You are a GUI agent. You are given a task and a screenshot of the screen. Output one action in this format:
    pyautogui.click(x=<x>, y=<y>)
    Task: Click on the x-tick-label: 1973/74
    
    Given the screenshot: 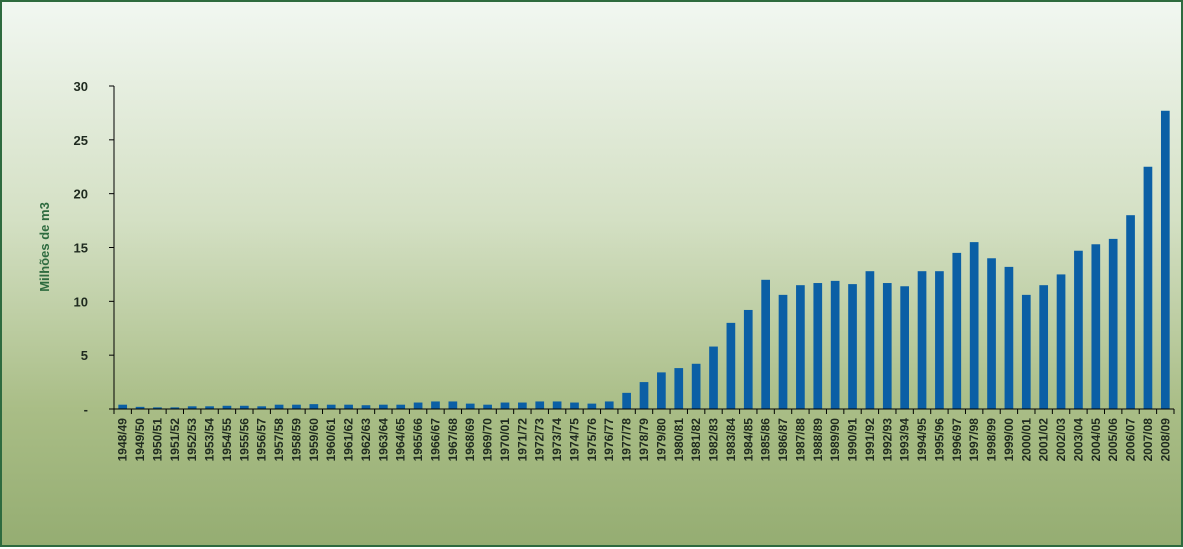 What is the action you would take?
    pyautogui.click(x=557, y=440)
    